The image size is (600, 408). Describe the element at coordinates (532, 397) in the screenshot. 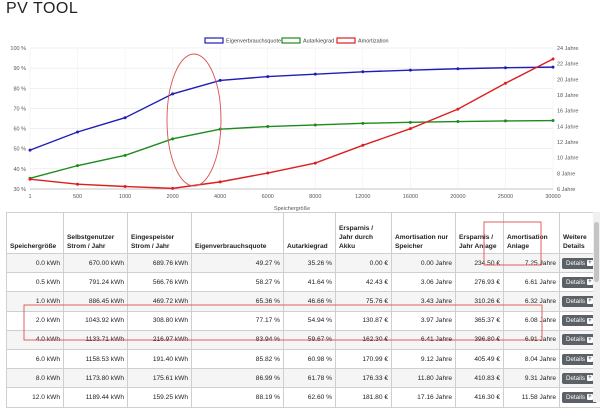

I see `table-cell: 11.58 Jahre` at that location.